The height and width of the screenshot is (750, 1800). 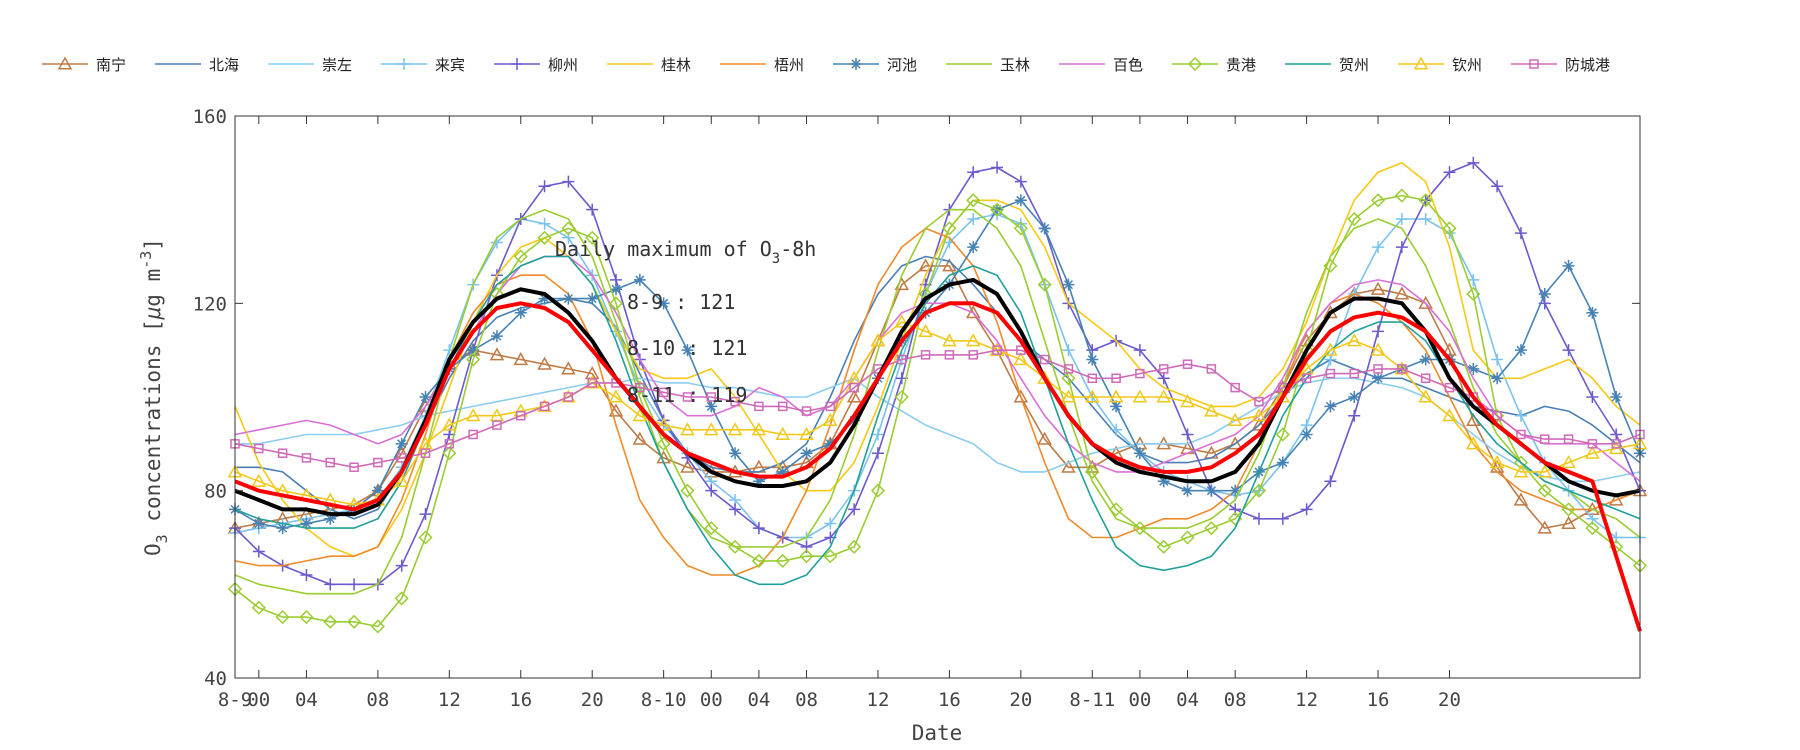 I want to click on chart-legend: 南宁 北海 崇左 来宾 柳州 桂林 梧州 河池 玉林 百色 贵港 贺州 钦州 防城港, so click(x=826, y=65).